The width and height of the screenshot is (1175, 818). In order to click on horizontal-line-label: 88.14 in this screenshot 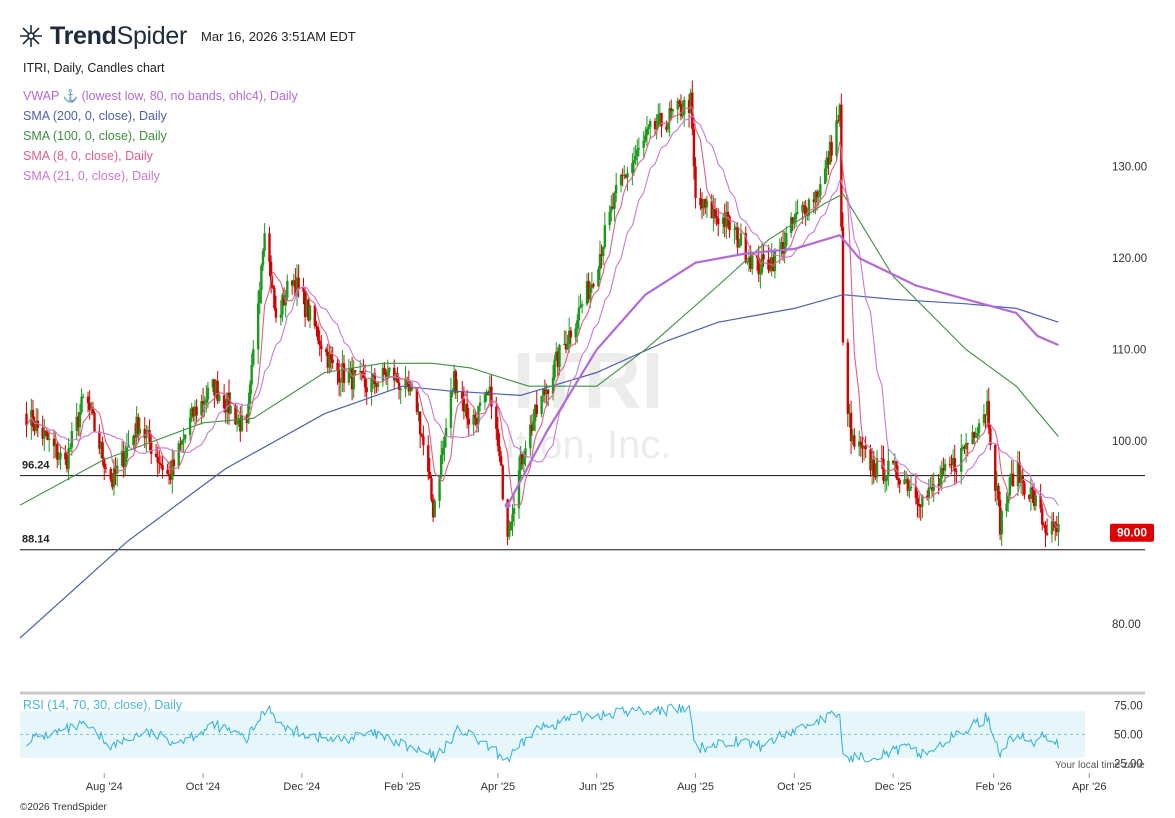, I will do `click(36, 540)`.